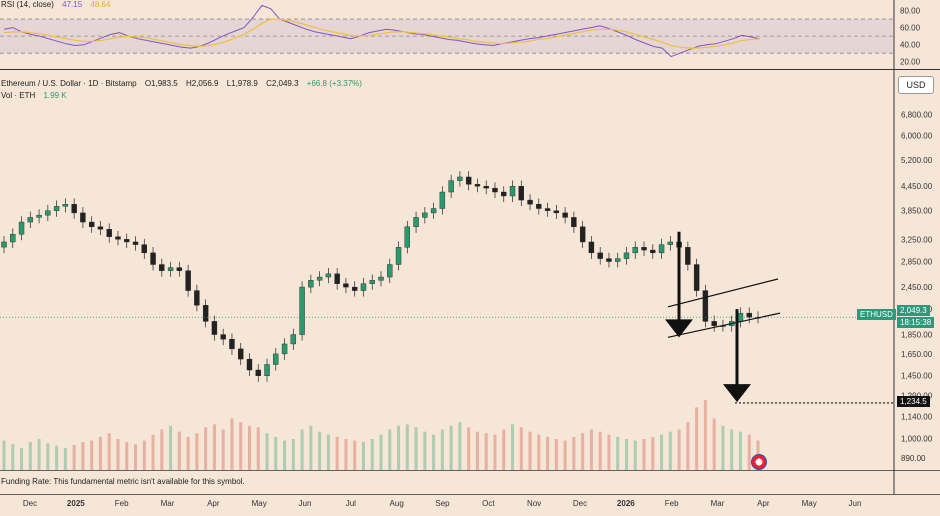  Describe the element at coordinates (910, 11) in the screenshot. I see `rsi-tick-label-0: 80.00` at that location.